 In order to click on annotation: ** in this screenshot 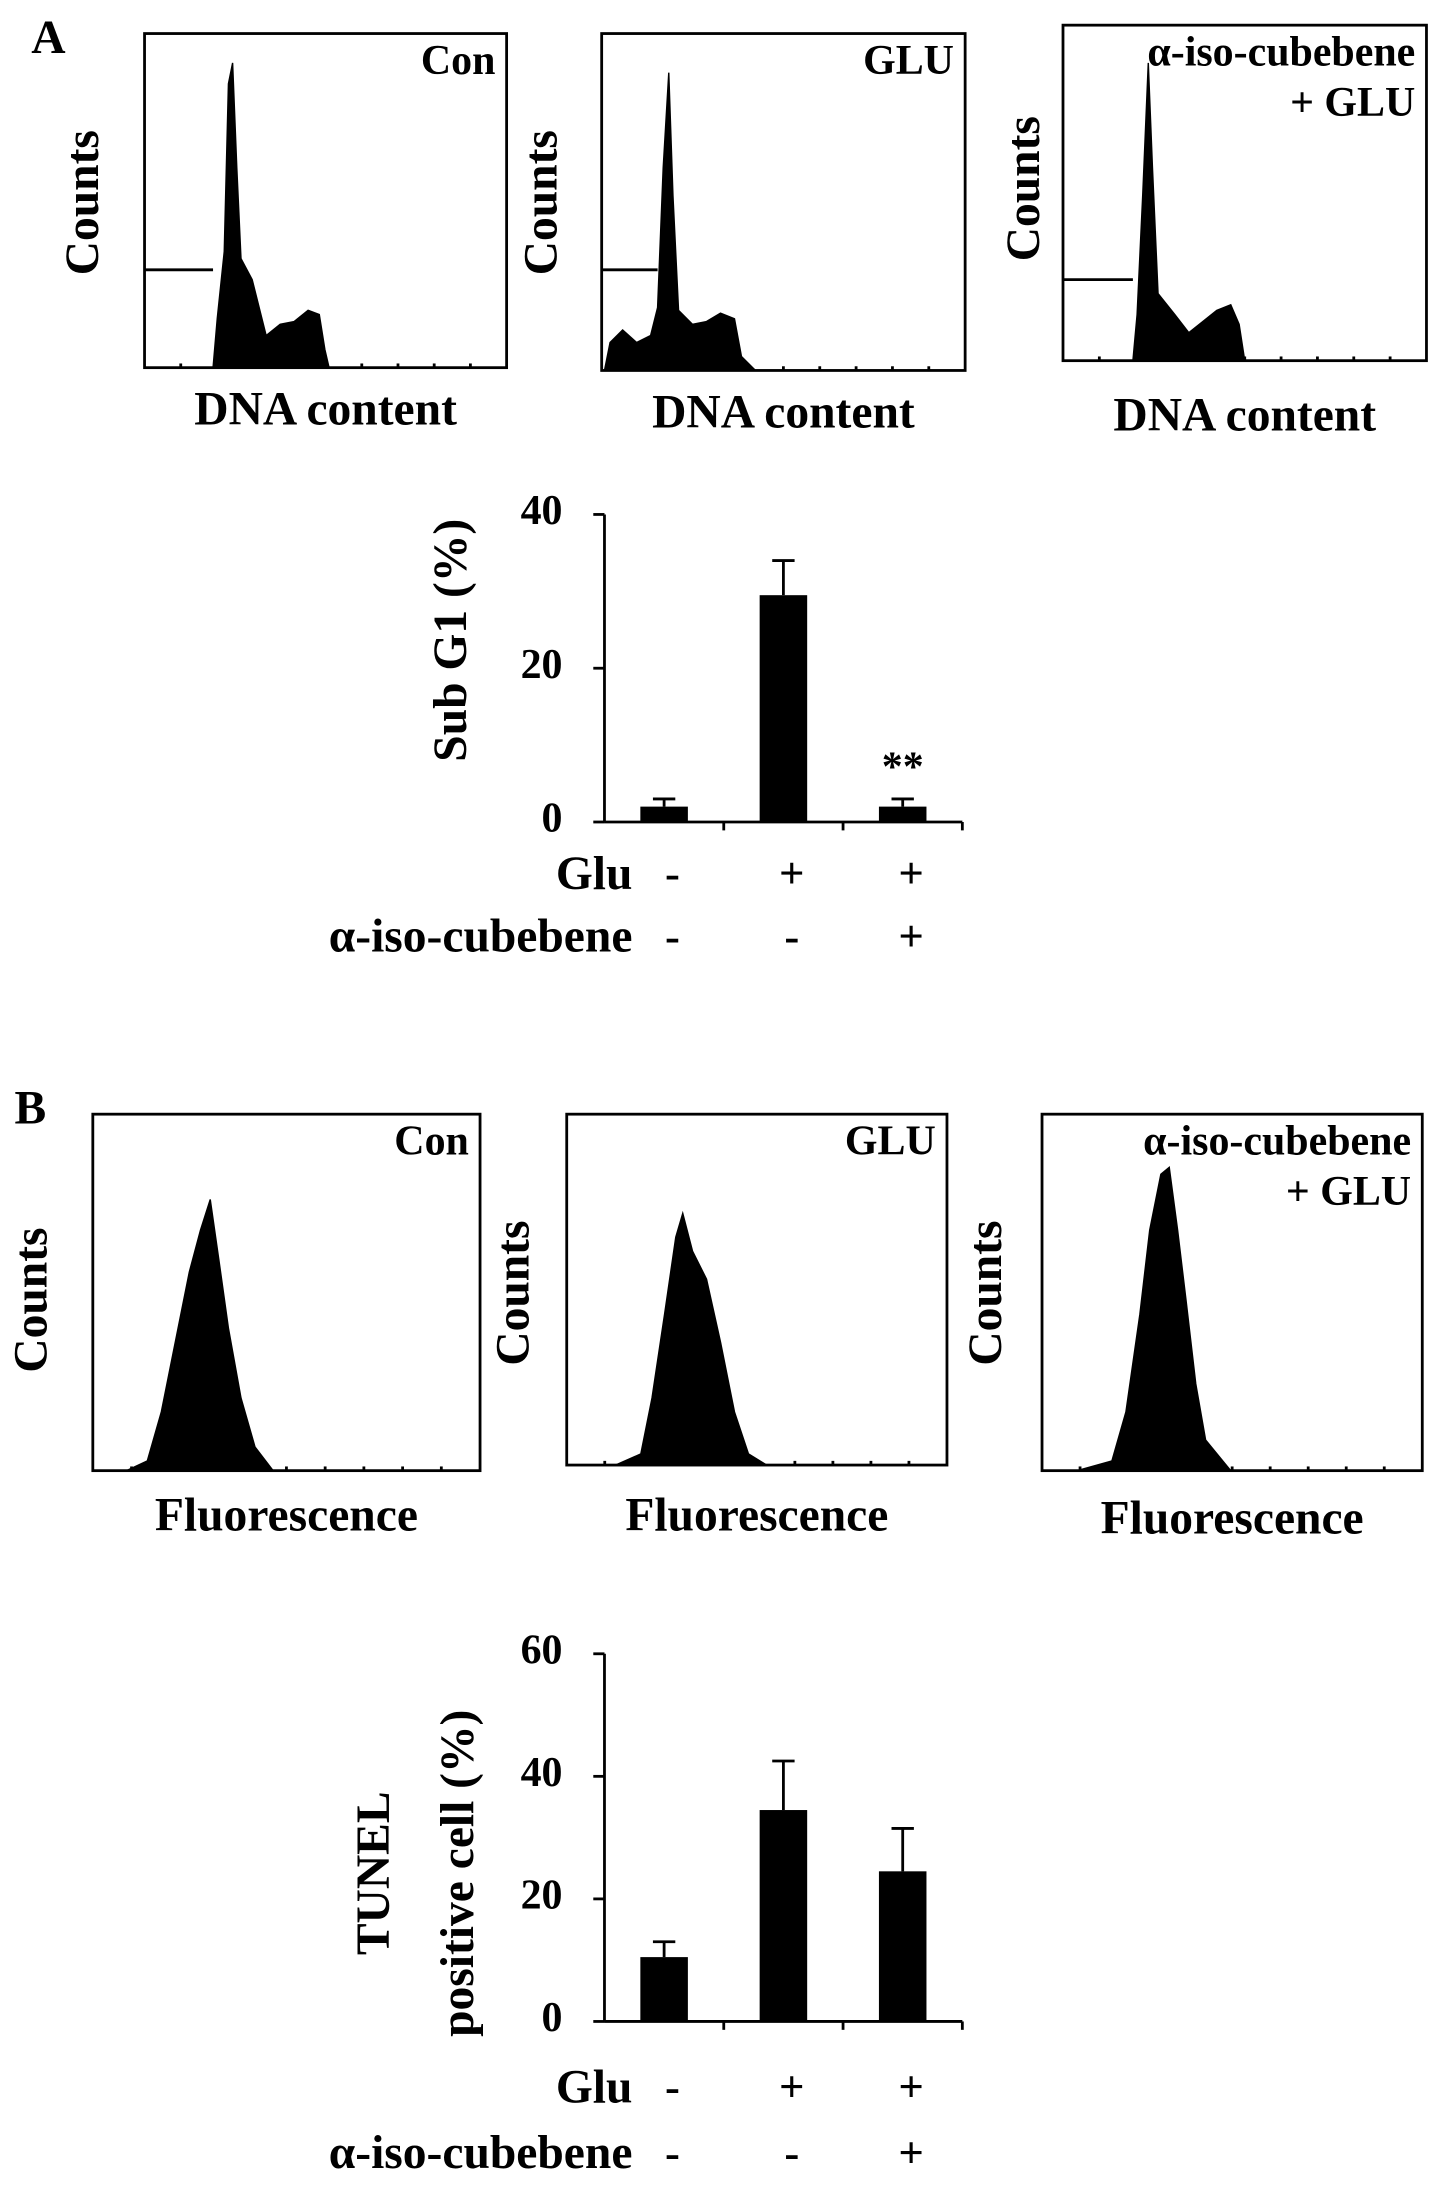, I will do `click(903, 768)`.